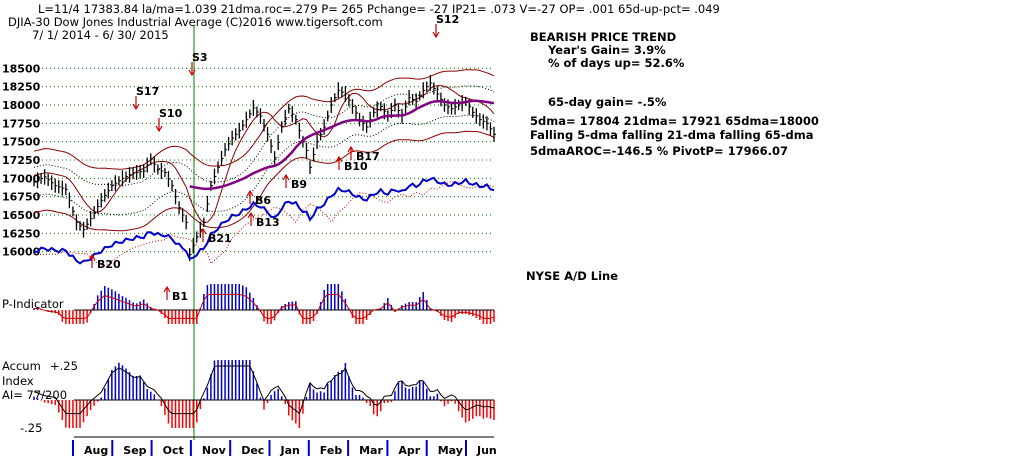  Describe the element at coordinates (268, 222) in the screenshot. I see `signal-label: B13` at that location.